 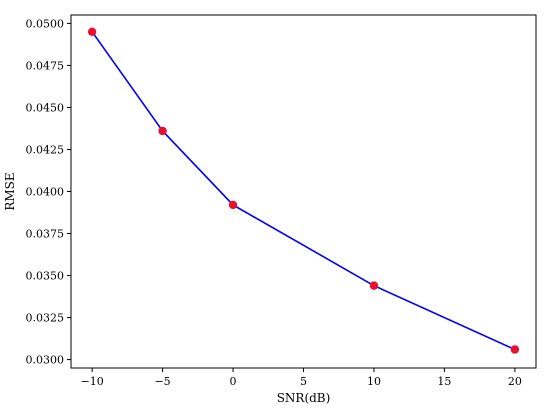 I want to click on y-tick-label: 0.0300, so click(x=45, y=360).